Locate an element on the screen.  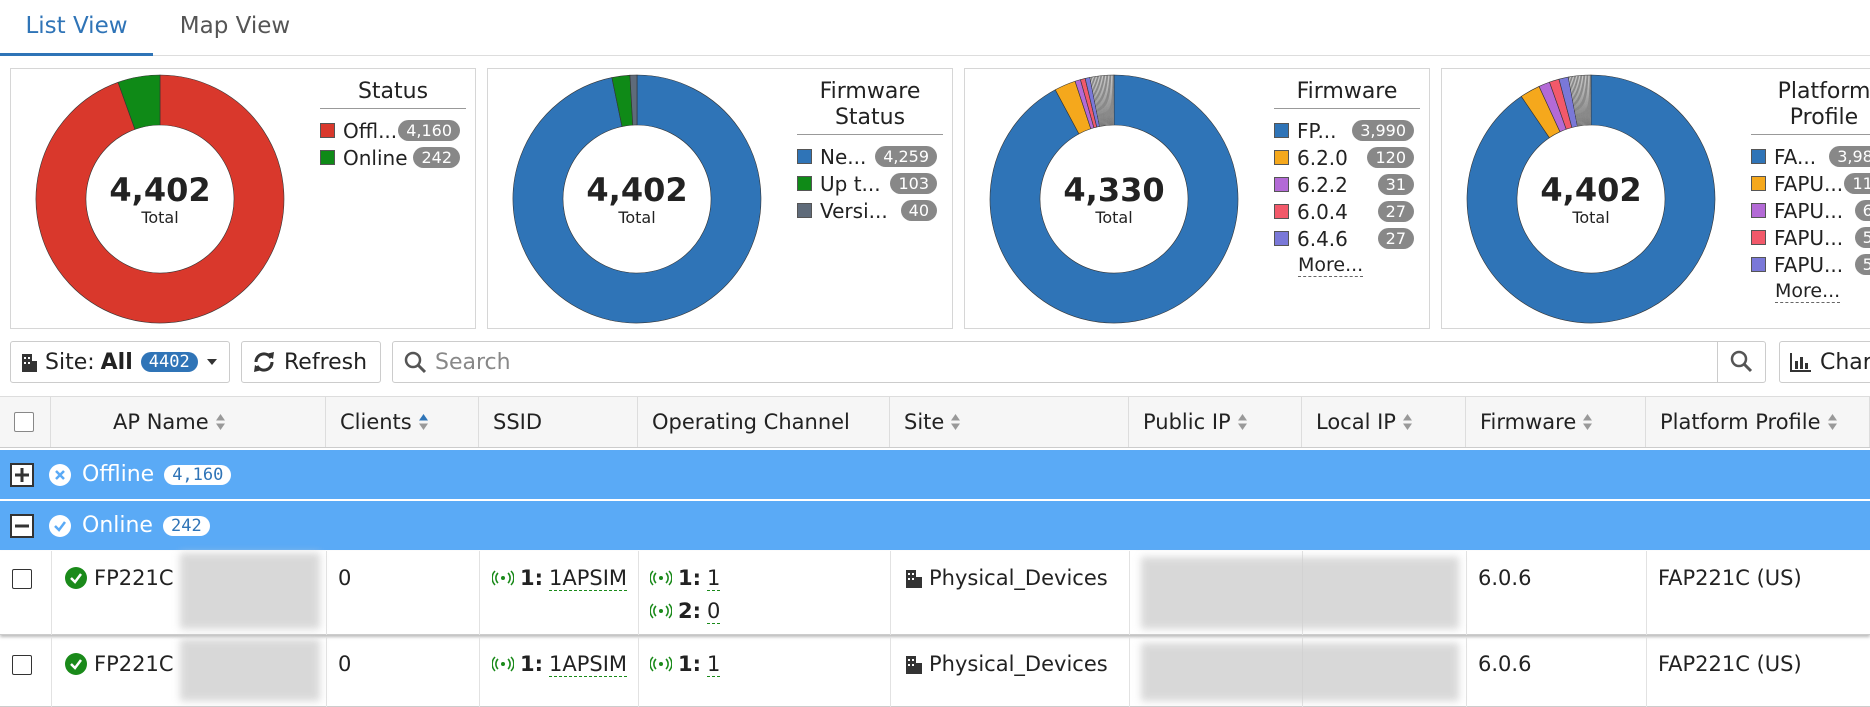
search-box: Search is located at coordinates (1079, 362).